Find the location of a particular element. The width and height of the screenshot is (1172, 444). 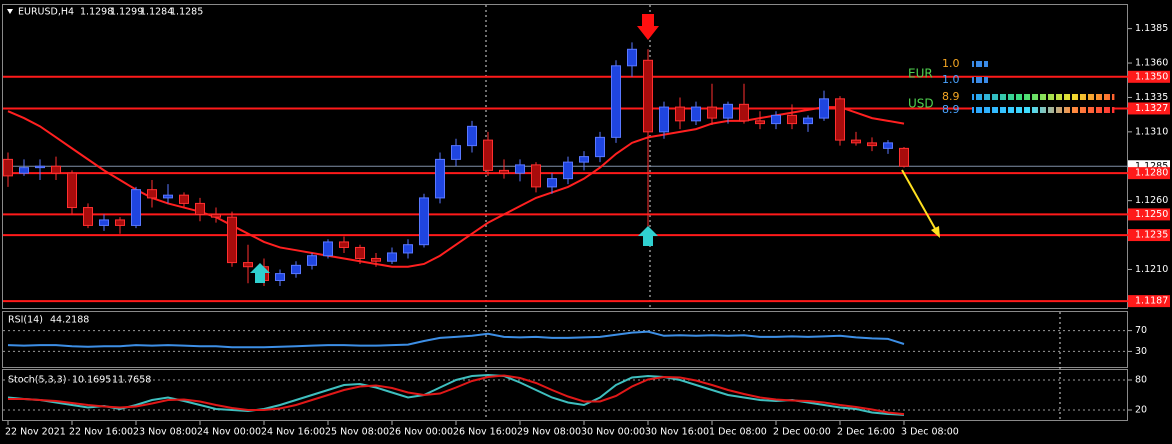

level-label: 1.1235 is located at coordinates (1151, 235).